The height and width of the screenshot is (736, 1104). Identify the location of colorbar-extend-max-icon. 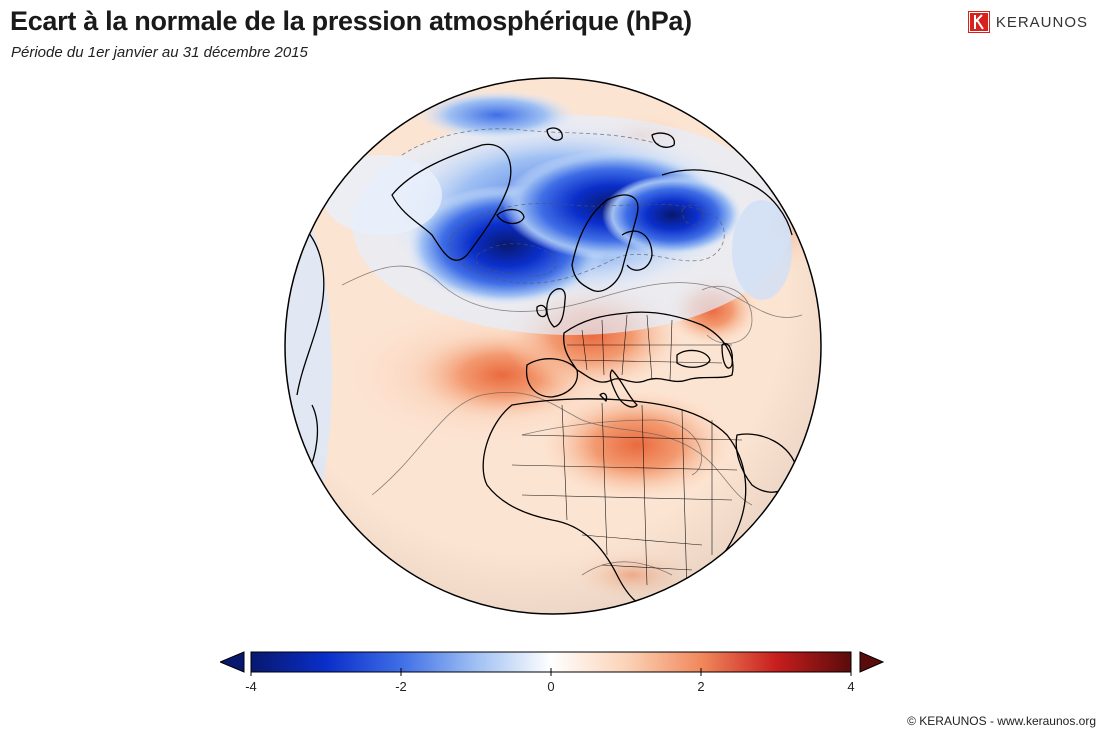
(871, 662).